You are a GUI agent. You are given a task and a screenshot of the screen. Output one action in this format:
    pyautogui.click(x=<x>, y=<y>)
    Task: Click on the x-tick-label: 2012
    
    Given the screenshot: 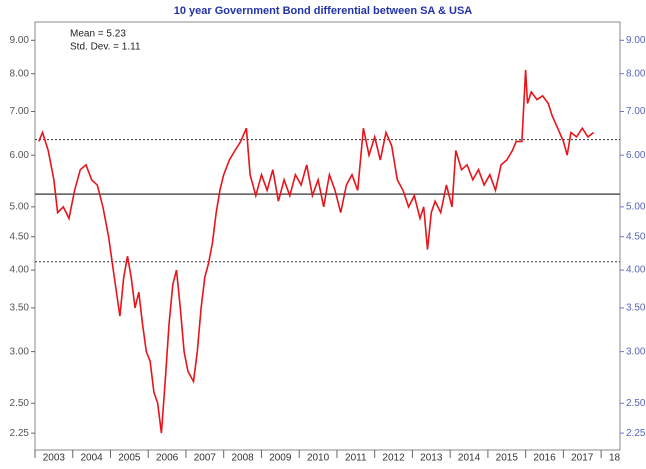 What is the action you would take?
    pyautogui.click(x=393, y=458)
    